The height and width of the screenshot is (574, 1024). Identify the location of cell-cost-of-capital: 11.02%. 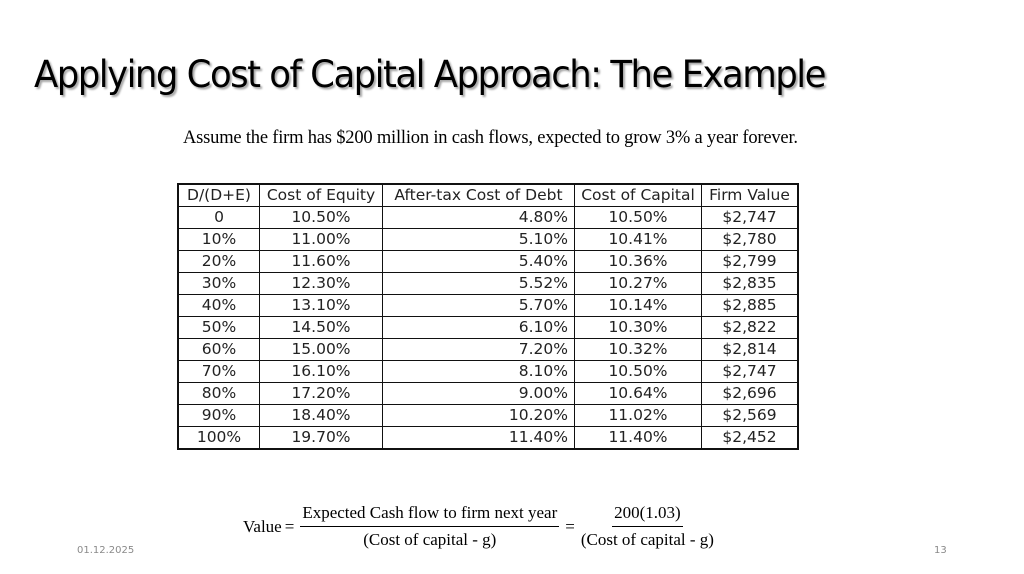
(638, 415).